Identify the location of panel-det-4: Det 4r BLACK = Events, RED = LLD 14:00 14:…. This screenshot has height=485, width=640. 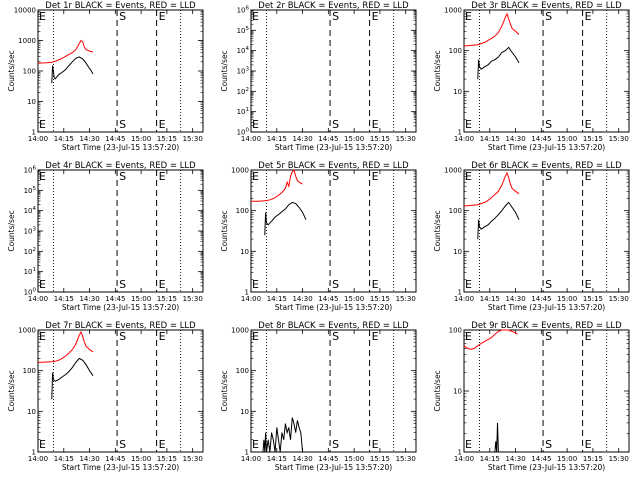
(105, 236).